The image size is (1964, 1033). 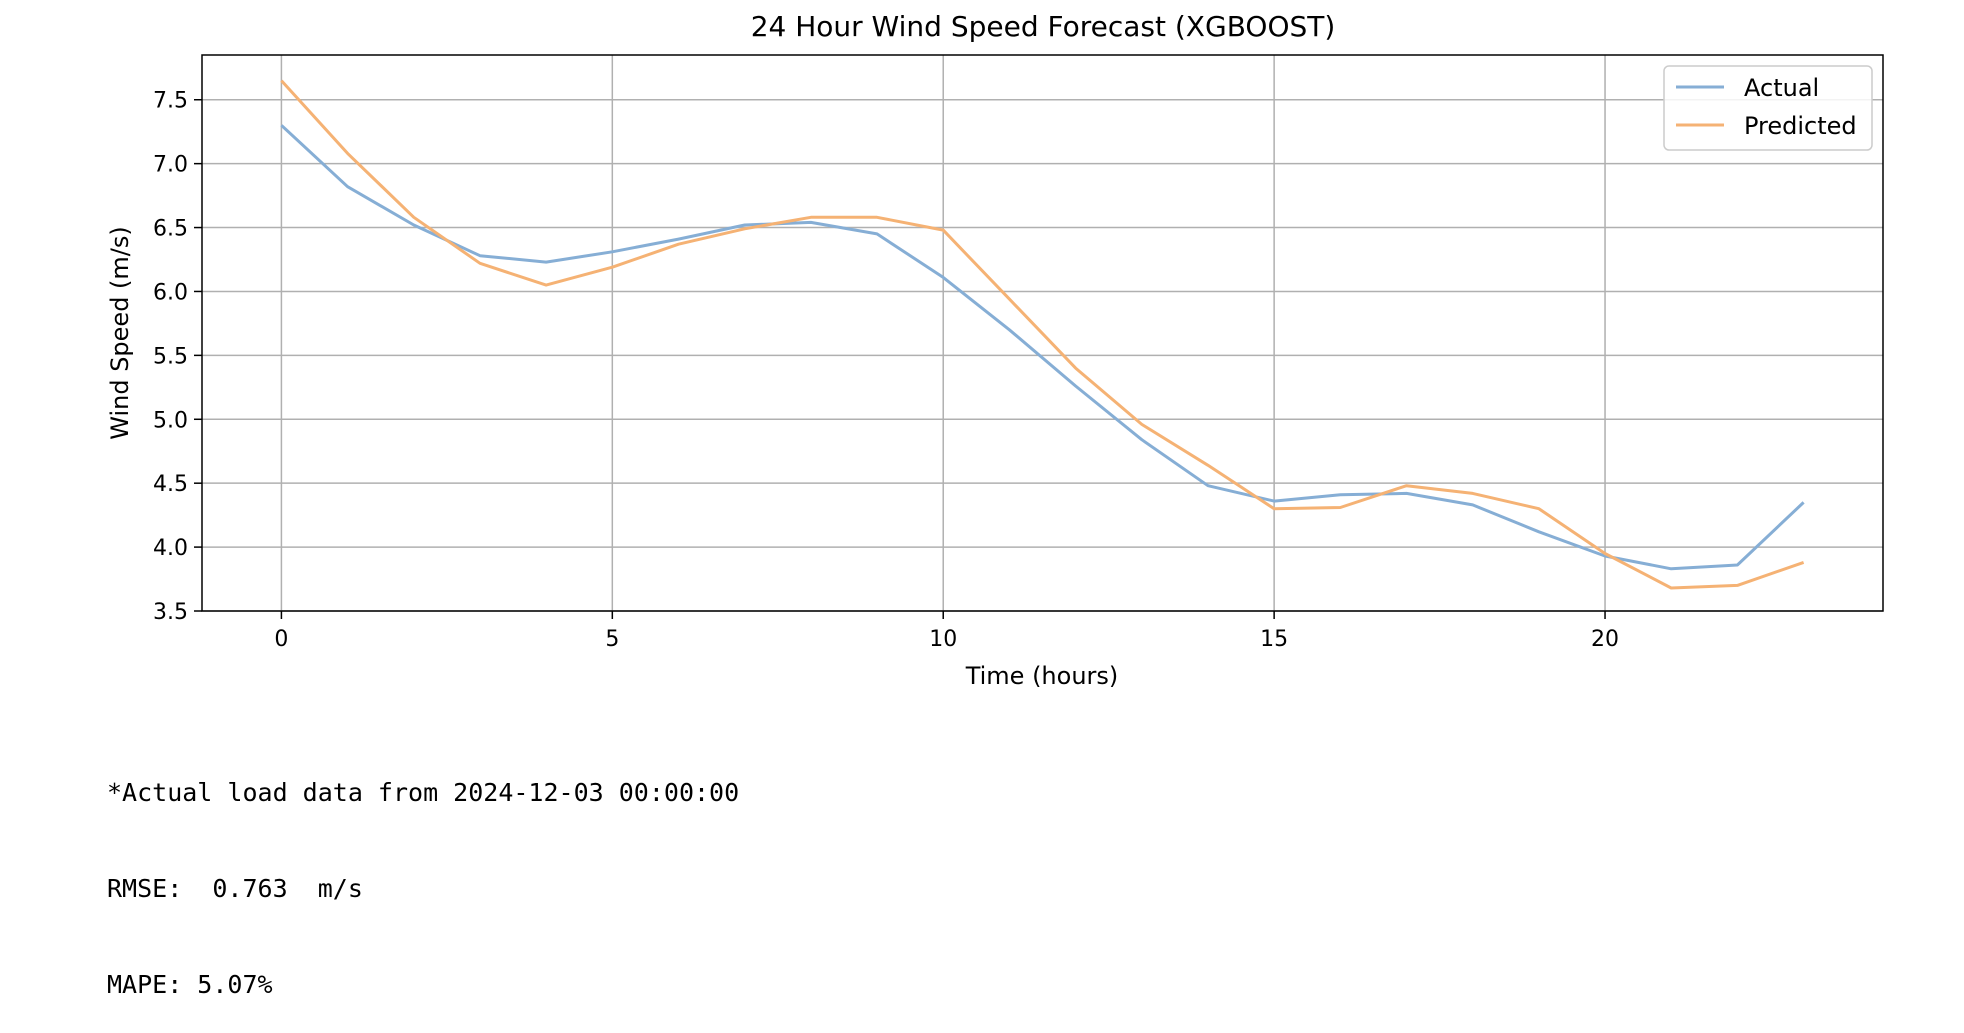 What do you see at coordinates (1768, 108) in the screenshot?
I see `legend: Actual Predicted` at bounding box center [1768, 108].